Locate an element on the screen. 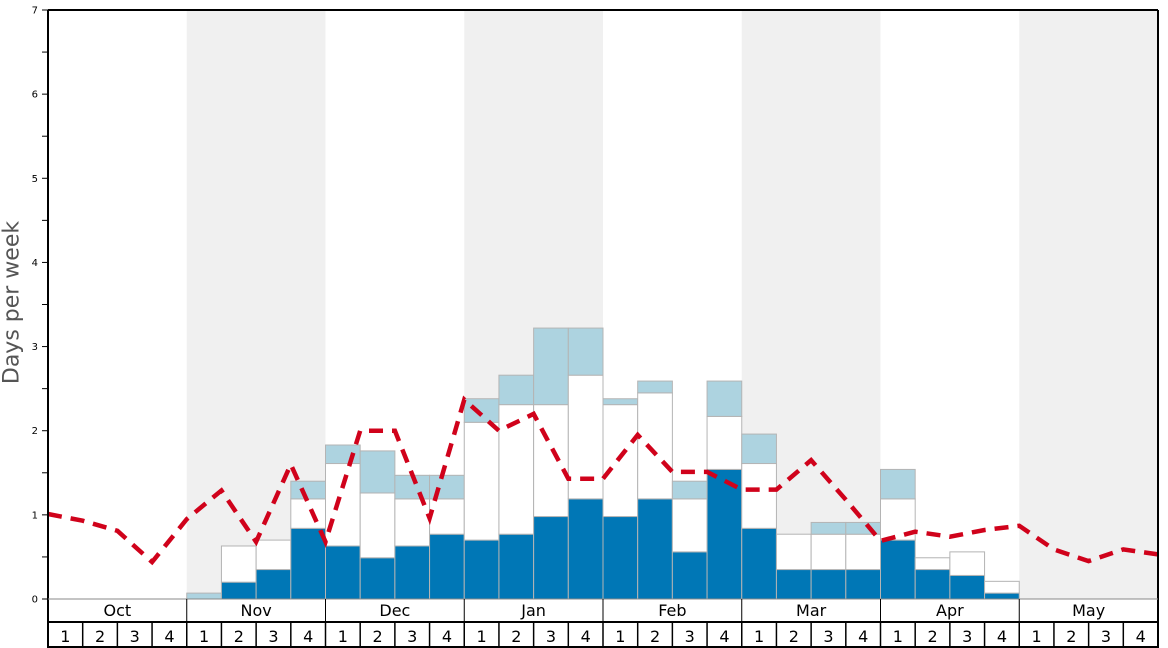  month-label: Mar is located at coordinates (811, 610).